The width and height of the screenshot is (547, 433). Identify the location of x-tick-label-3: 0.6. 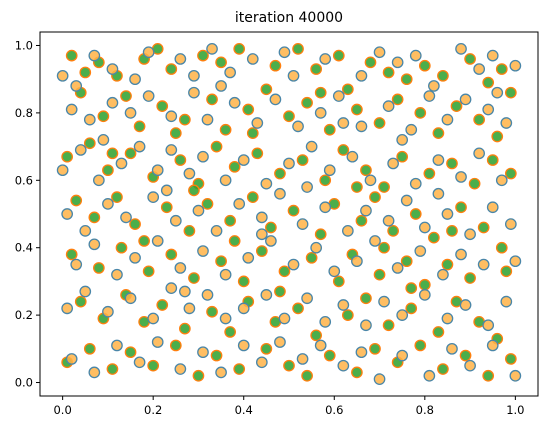
(334, 410).